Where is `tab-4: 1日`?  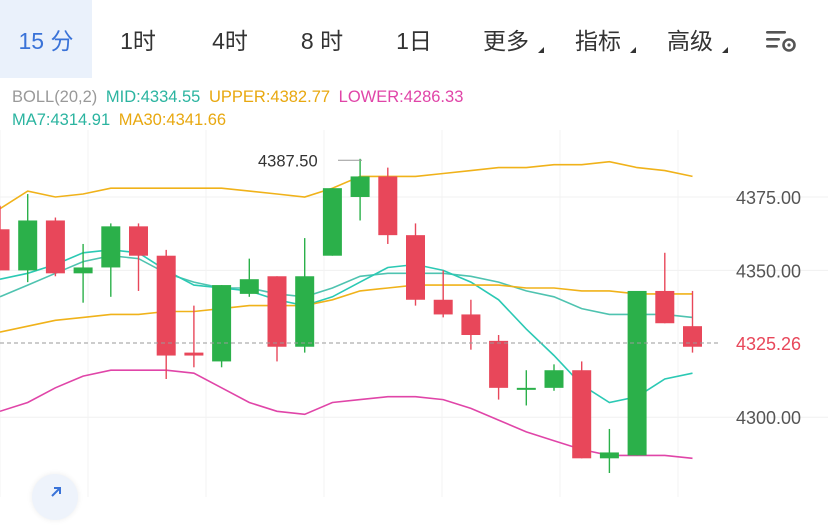 tab-4: 1日 is located at coordinates (414, 39).